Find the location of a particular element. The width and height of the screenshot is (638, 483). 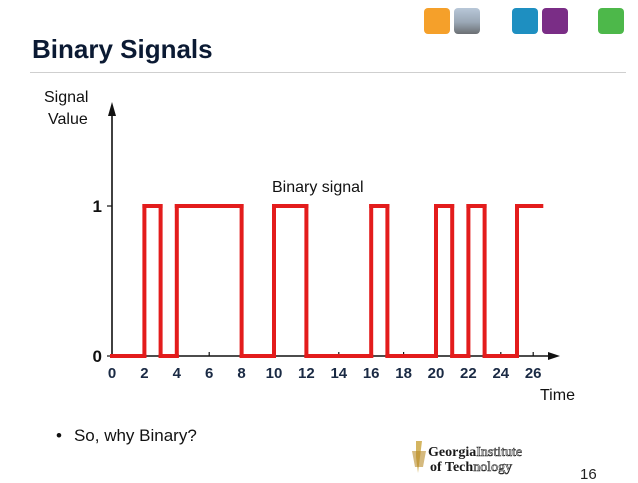

x-axis-label: Time is located at coordinates (557, 395).